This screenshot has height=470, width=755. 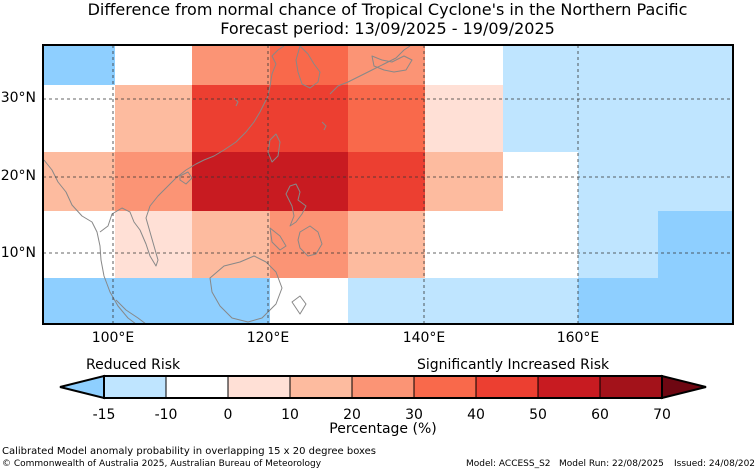 I want to click on colorbar-tick: 0, so click(x=228, y=415).